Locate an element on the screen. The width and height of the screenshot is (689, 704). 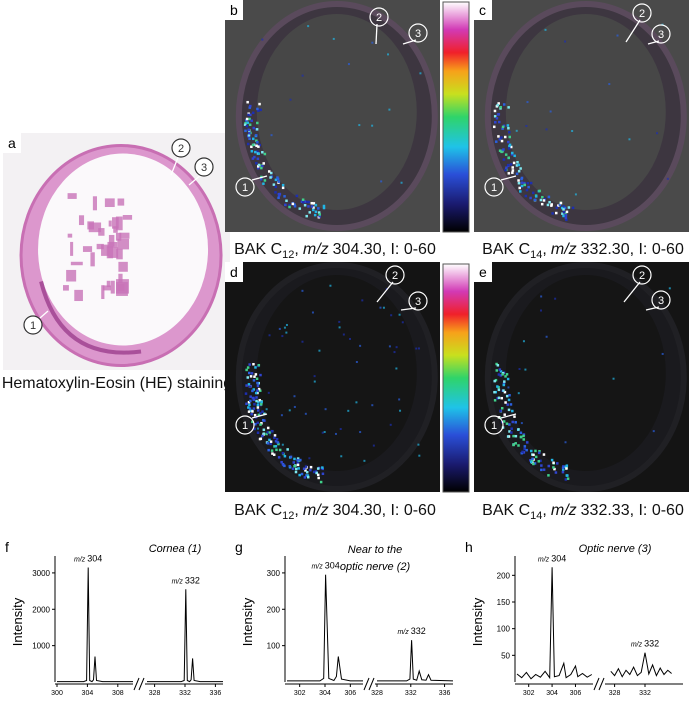
marker-label: 3 is located at coordinates (418, 34).